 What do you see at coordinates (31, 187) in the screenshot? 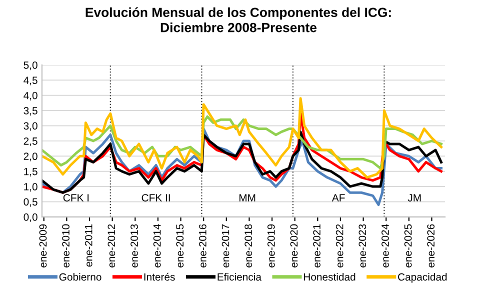
I see `y-tick-label: 1,0` at bounding box center [31, 187].